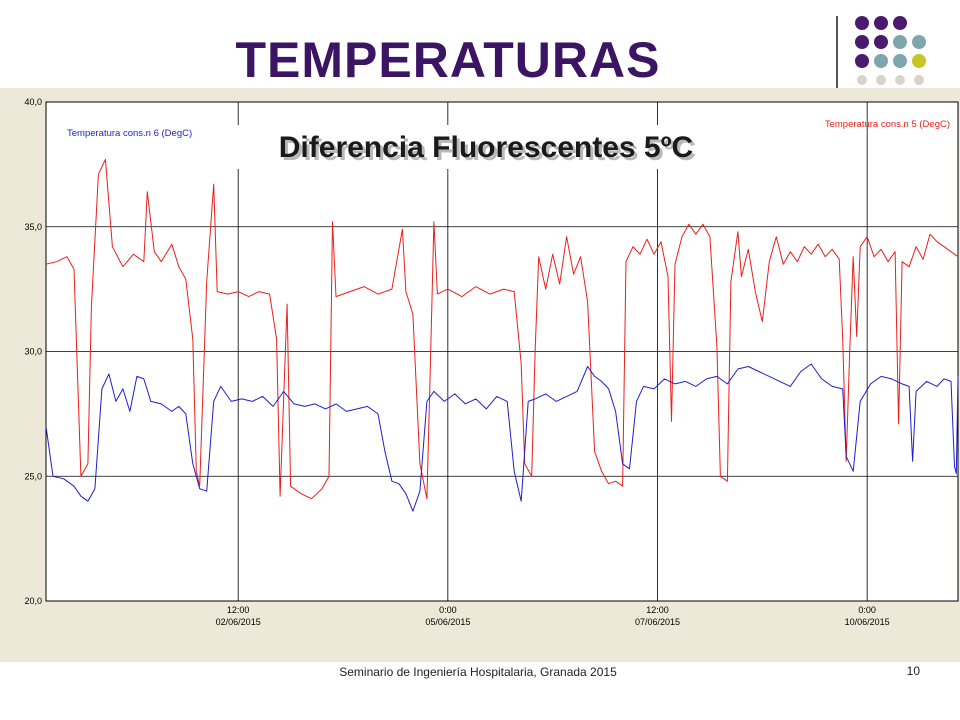 The width and height of the screenshot is (960, 720). What do you see at coordinates (867, 622) in the screenshot?
I see `x-tick-date: 10/06/2015` at bounding box center [867, 622].